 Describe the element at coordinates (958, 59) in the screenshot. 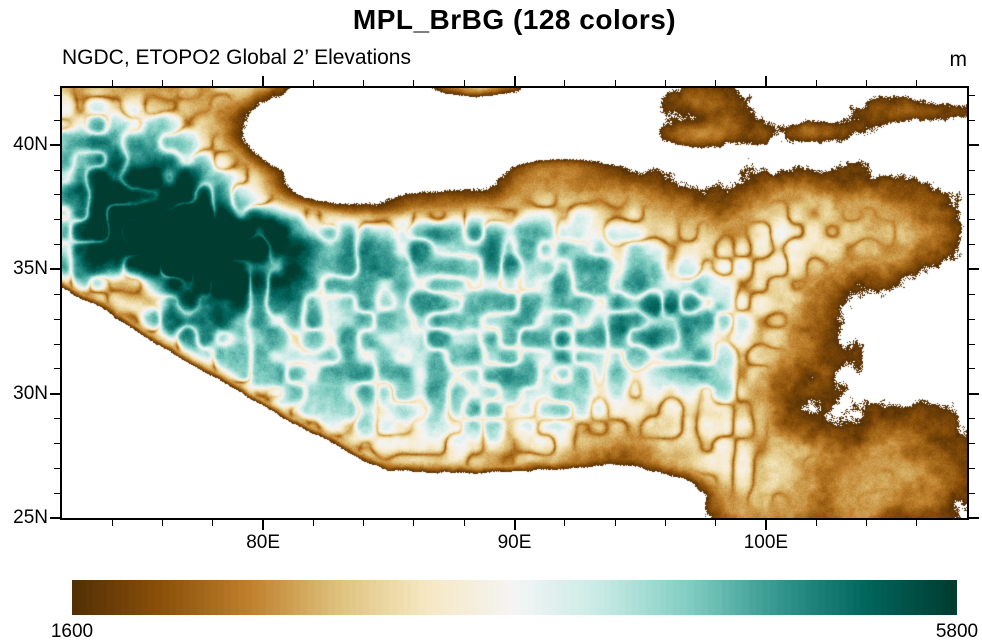

I see `units-label: m` at that location.